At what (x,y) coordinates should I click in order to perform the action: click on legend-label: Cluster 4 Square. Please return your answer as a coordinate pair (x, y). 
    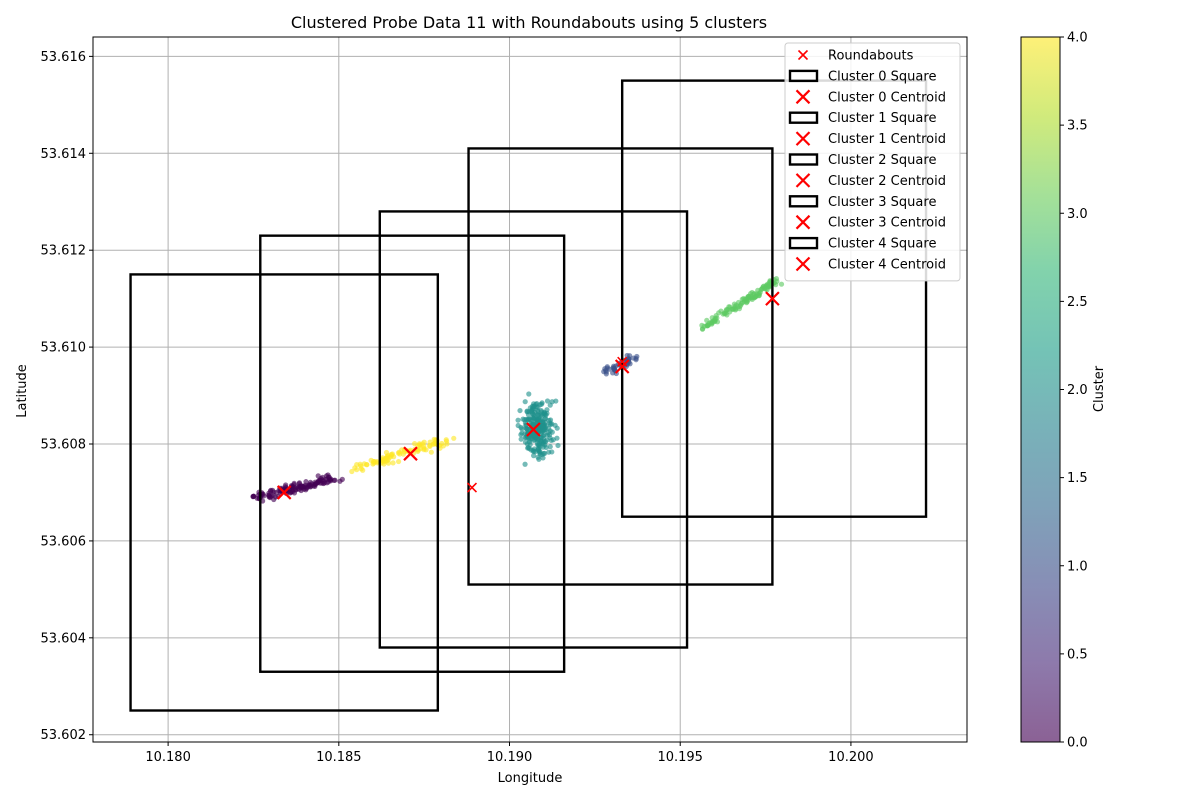
    Looking at the image, I should click on (882, 244).